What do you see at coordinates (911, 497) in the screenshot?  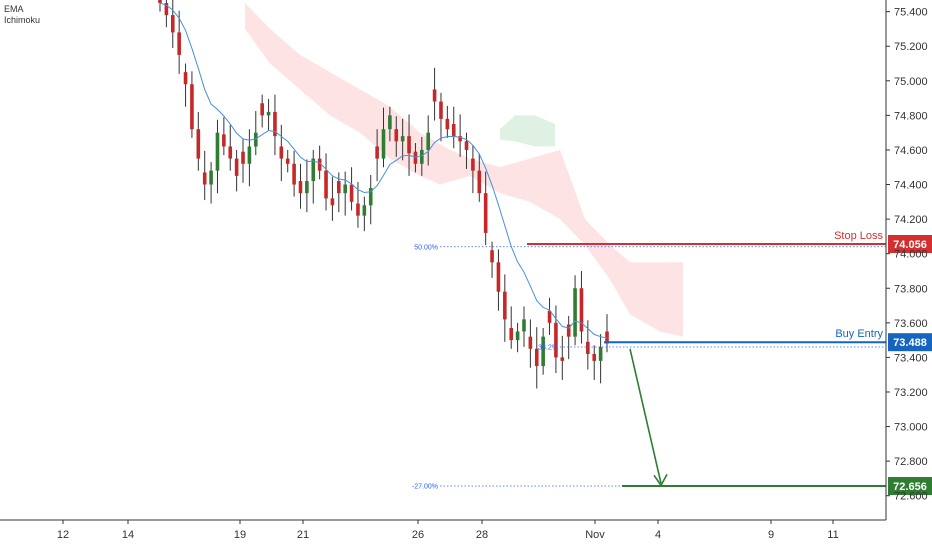 I see `y-tick-label: 72.600` at bounding box center [911, 497].